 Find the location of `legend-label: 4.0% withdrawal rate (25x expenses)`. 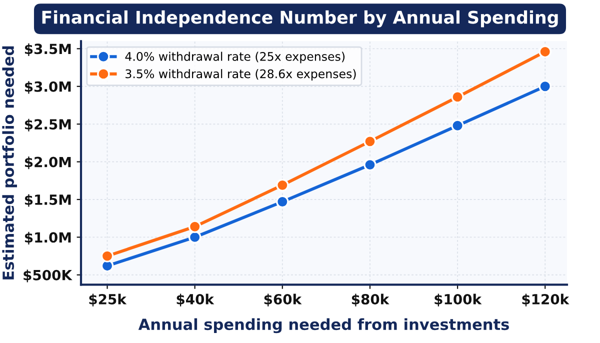

legend-label: 4.0% withdrawal rate (25x expenses) is located at coordinates (235, 58).